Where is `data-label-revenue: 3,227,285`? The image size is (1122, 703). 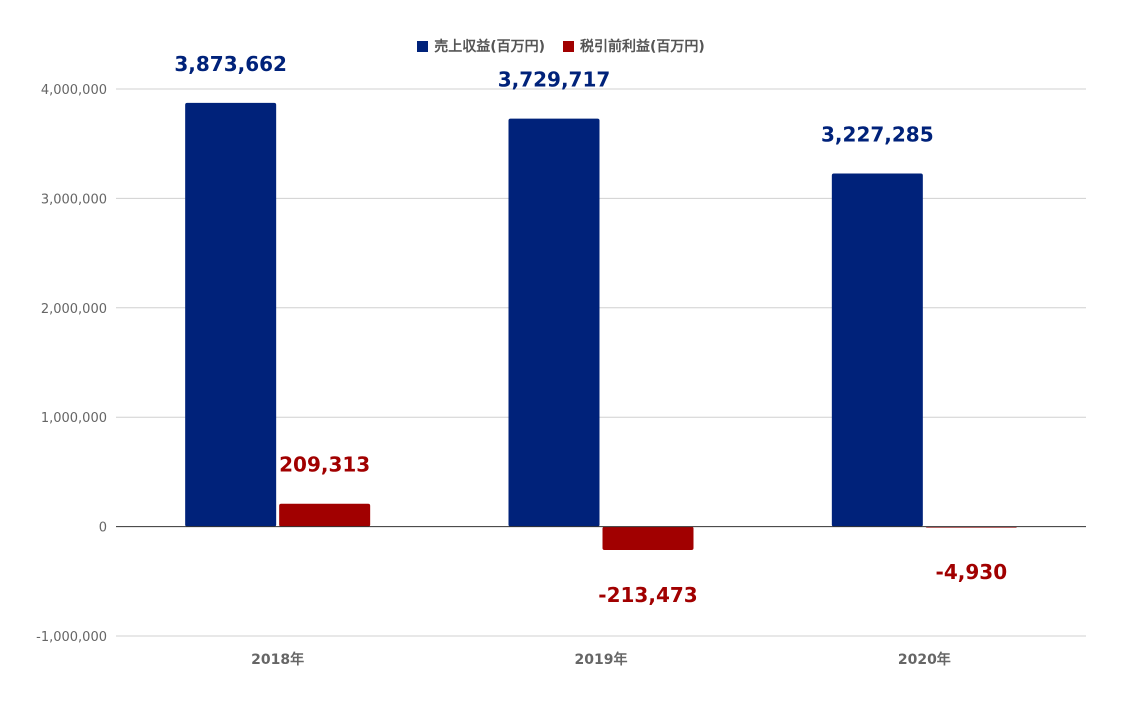 data-label-revenue: 3,227,285 is located at coordinates (877, 135).